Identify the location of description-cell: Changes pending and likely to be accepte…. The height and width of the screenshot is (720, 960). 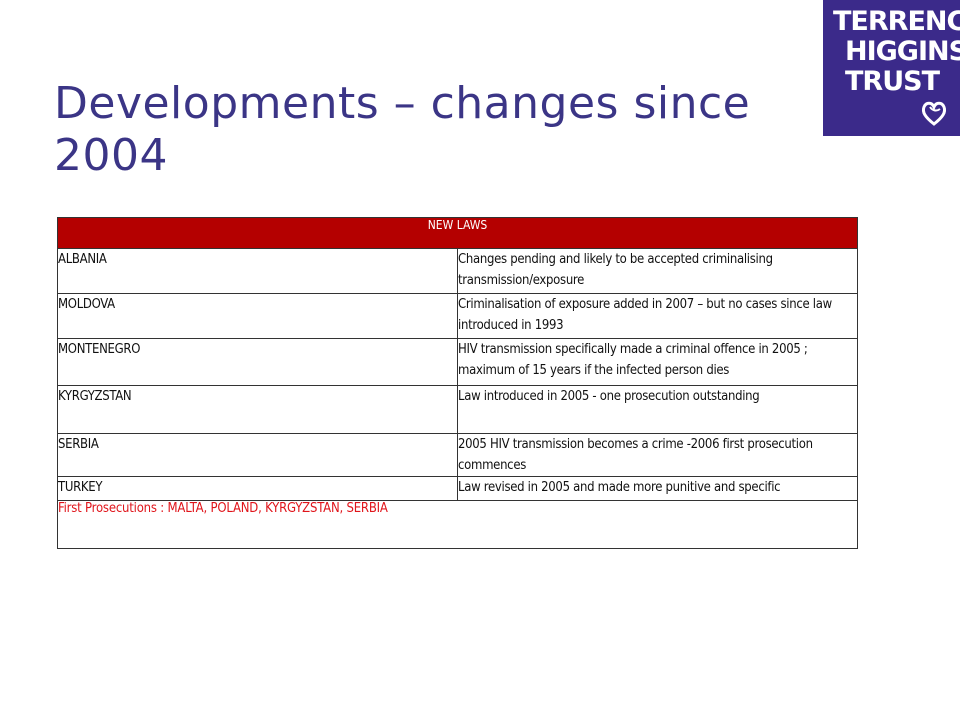
(657, 271).